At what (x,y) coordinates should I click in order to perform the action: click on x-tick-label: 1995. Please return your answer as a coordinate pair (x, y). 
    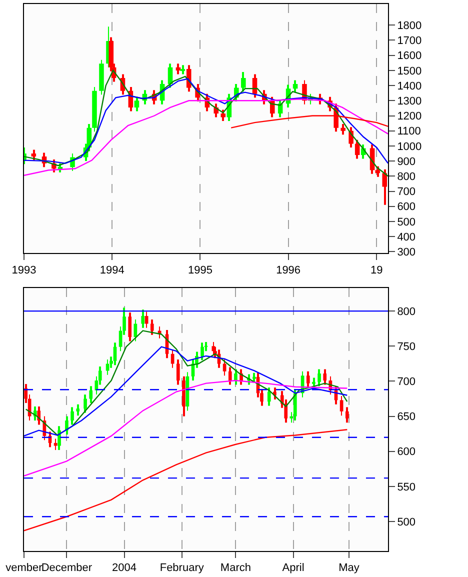
    Looking at the image, I should click on (200, 270).